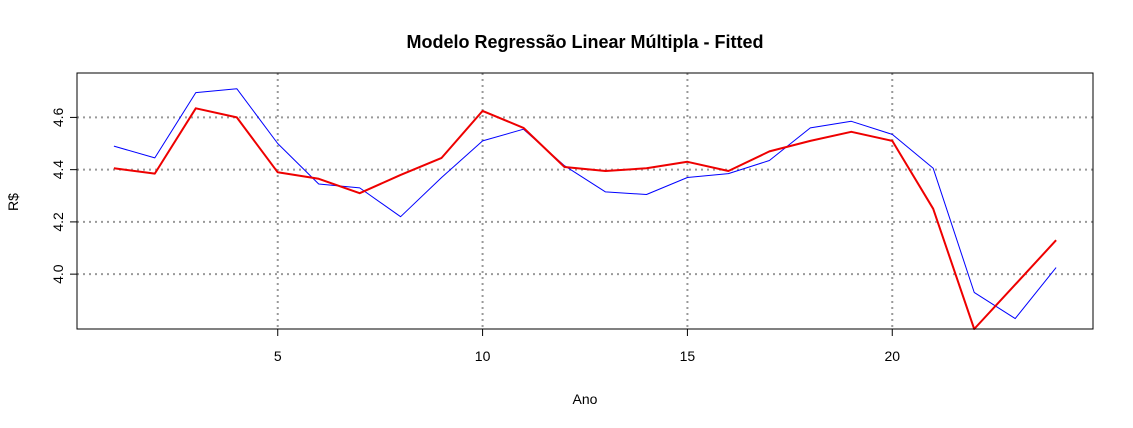 This screenshot has height=428, width=1133. What do you see at coordinates (13, 202) in the screenshot?
I see `y-axis-label: R$` at bounding box center [13, 202].